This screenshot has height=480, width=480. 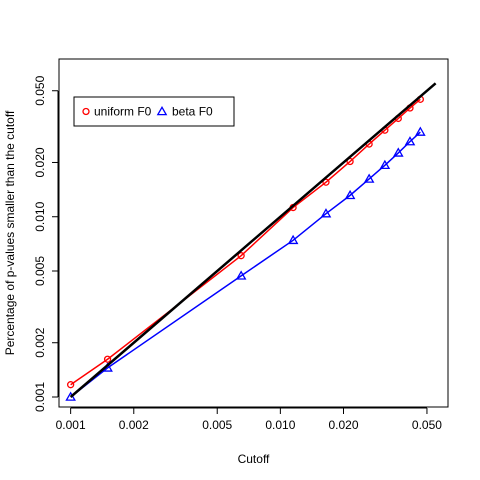 I want to click on legend-label: uniform F0, so click(x=123, y=112).